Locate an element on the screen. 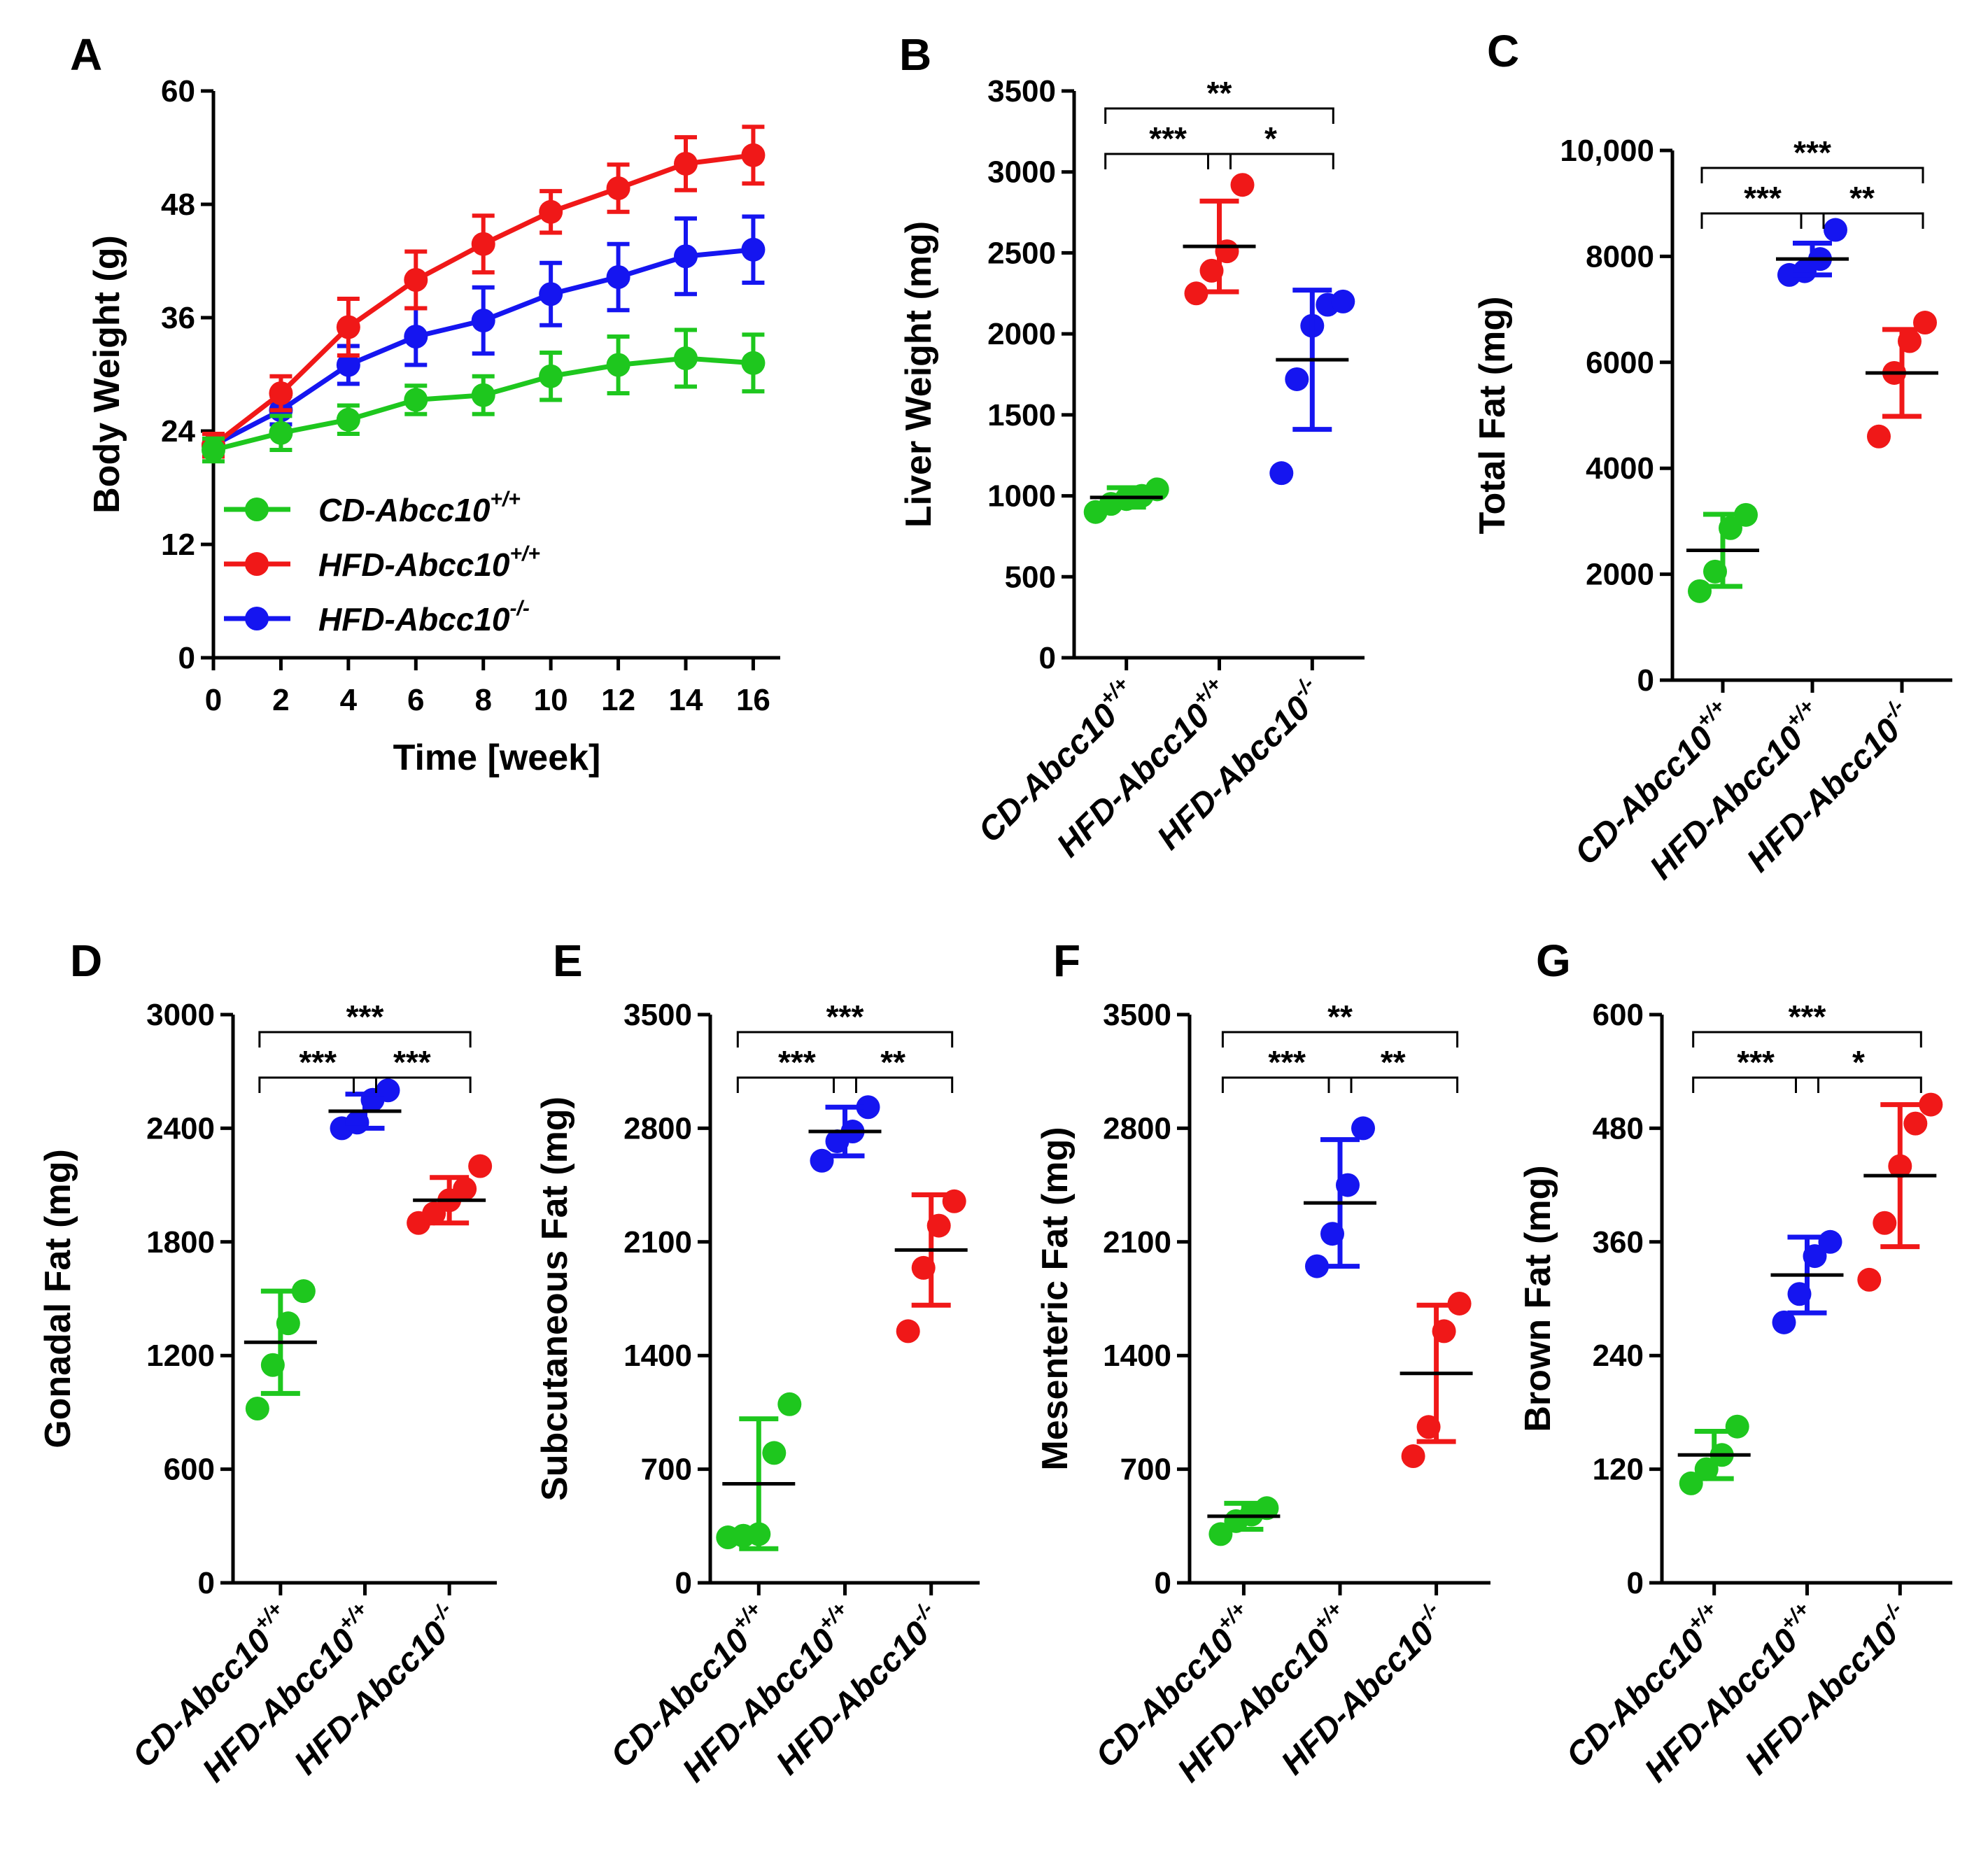 This screenshot has height=1869, width=1988. y-tick-label: 48 is located at coordinates (178, 205).